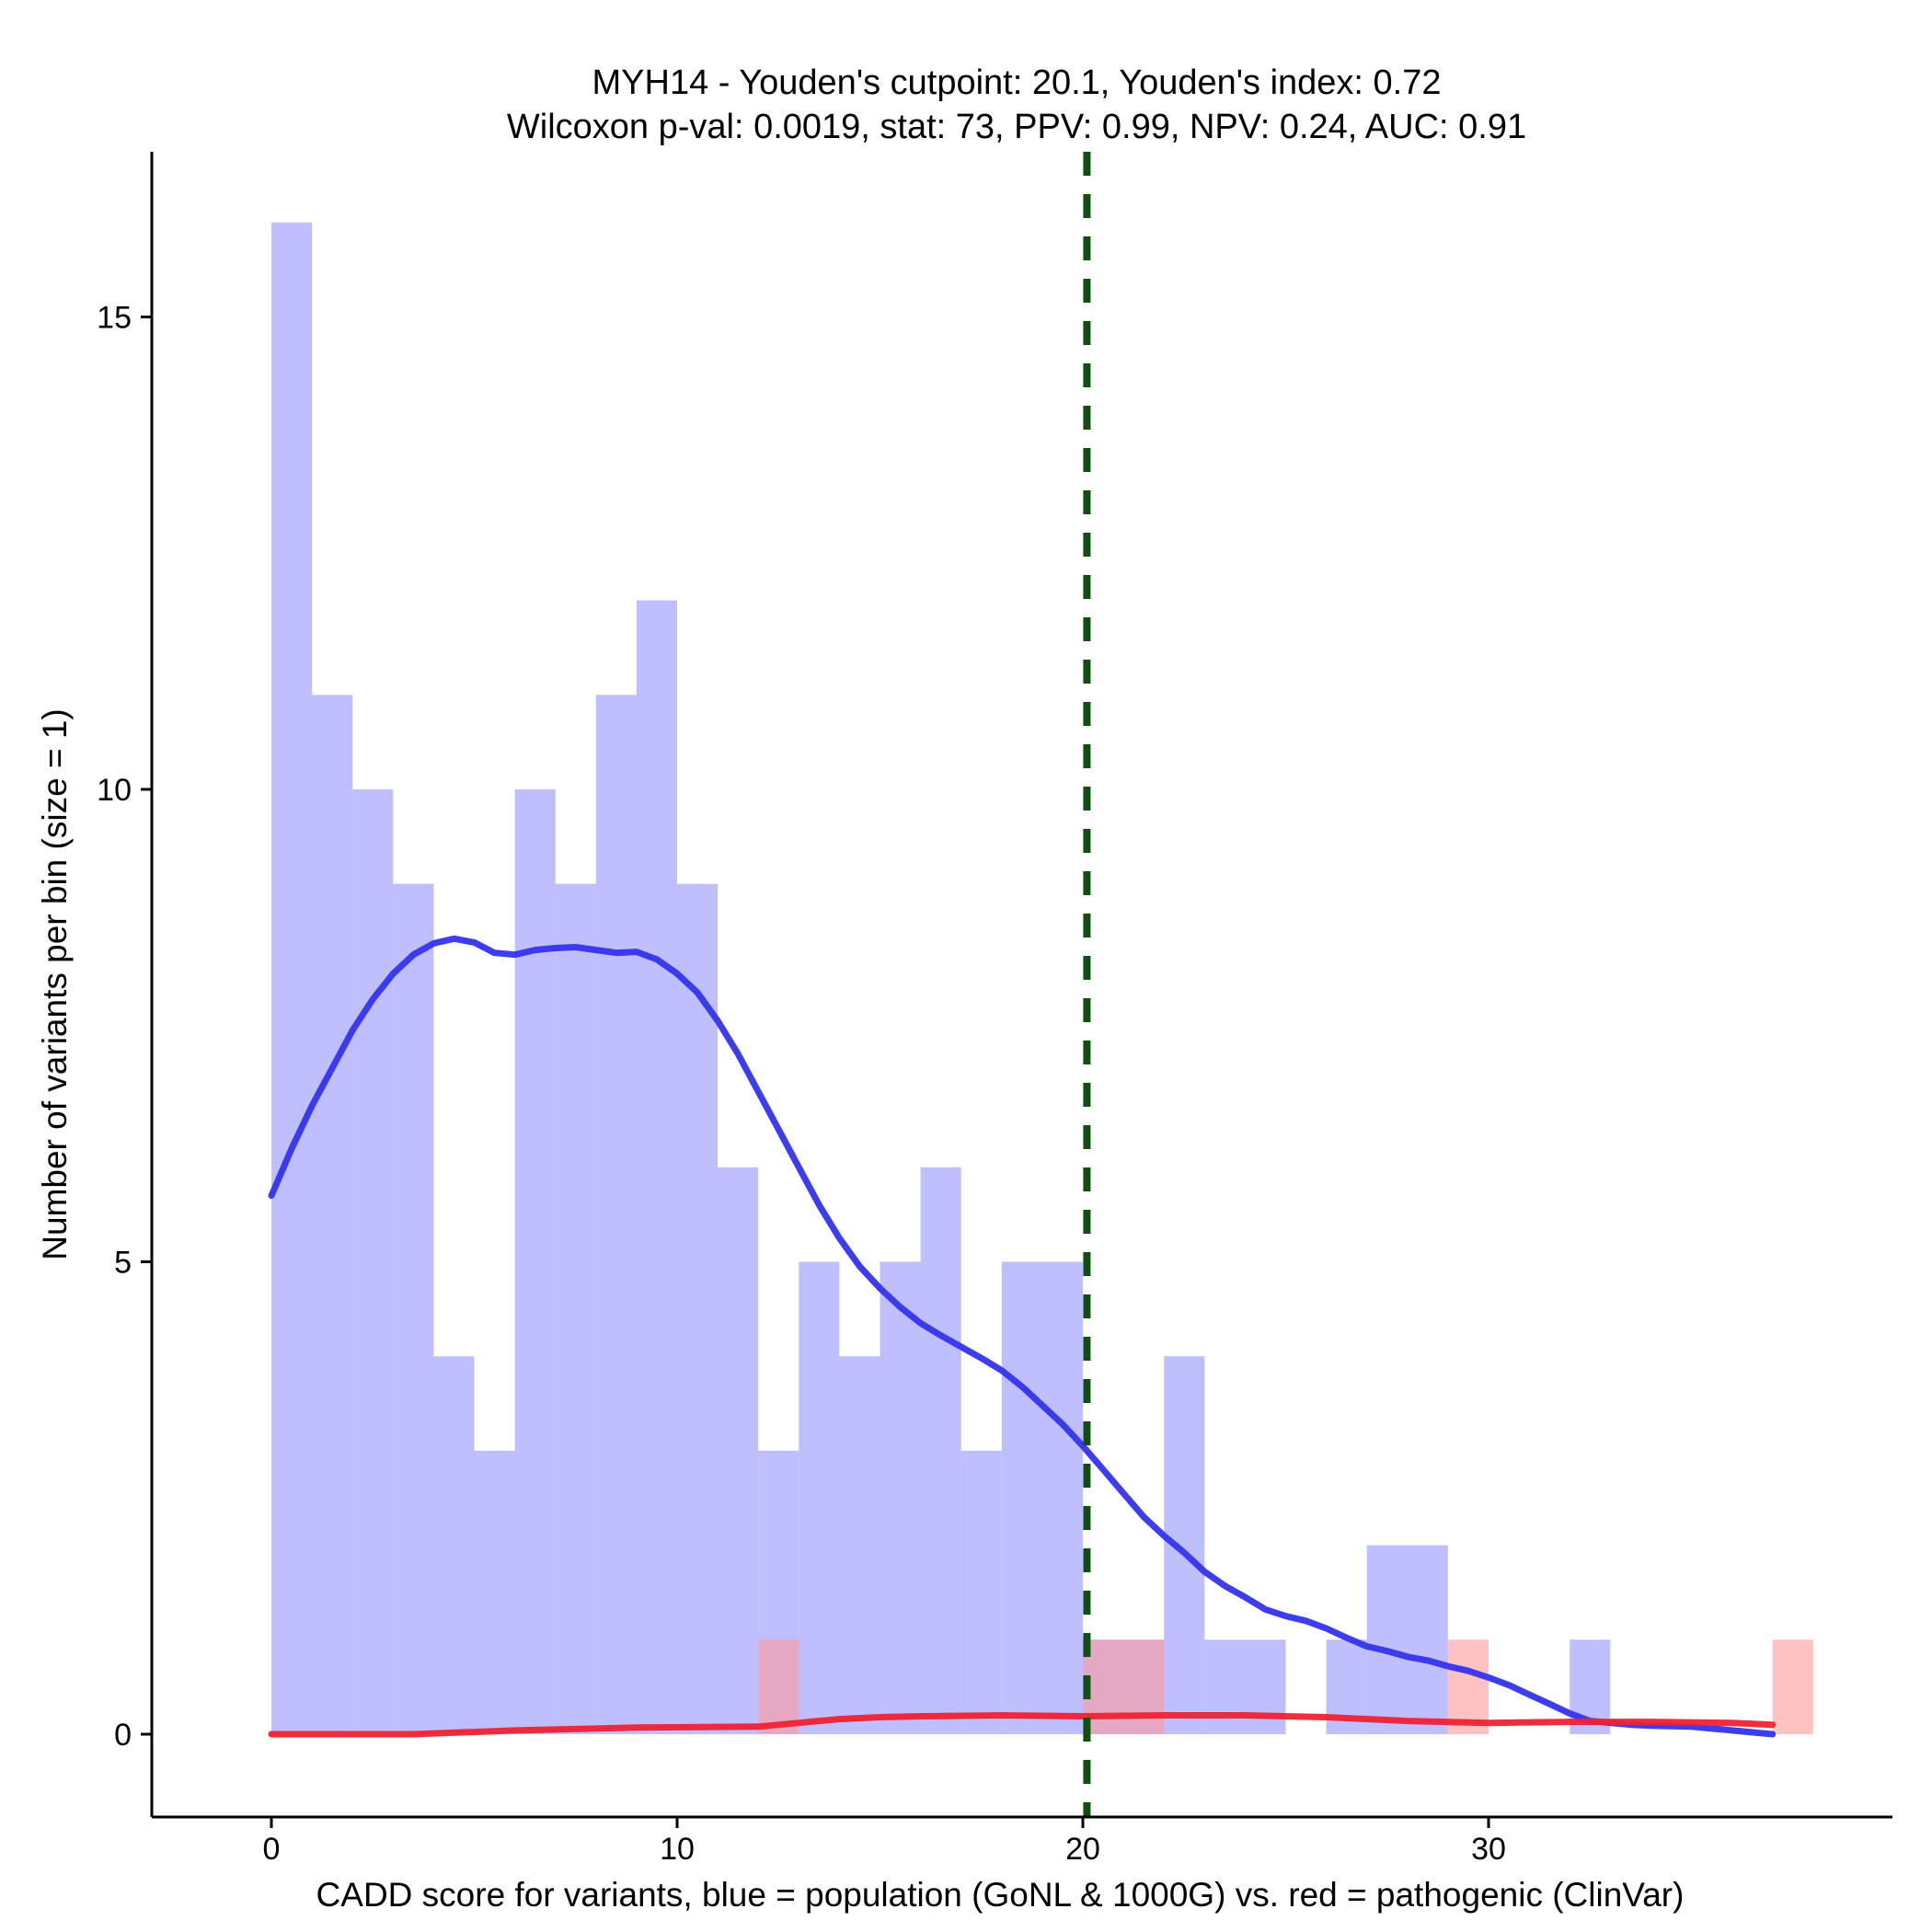  Describe the element at coordinates (1082, 1849) in the screenshot. I see `x-tick-label: 20` at that location.